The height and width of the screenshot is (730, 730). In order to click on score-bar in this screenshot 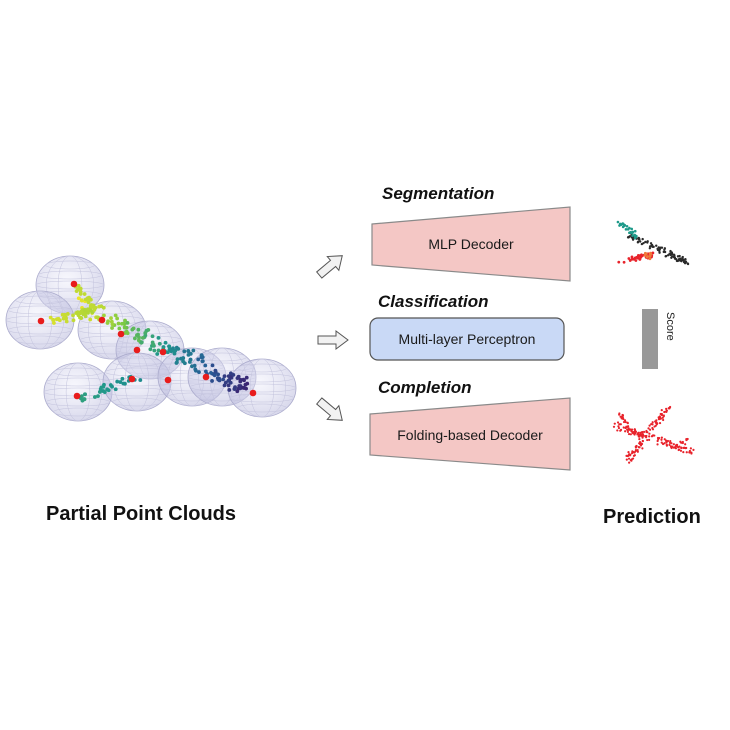, I will do `click(650, 339)`.